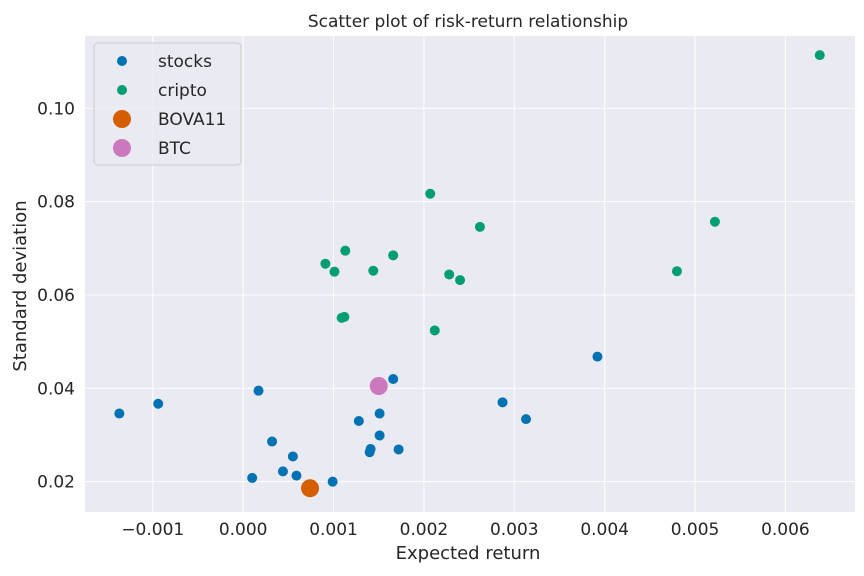 This screenshot has height=576, width=864. What do you see at coordinates (785, 530) in the screenshot?
I see `x-tick-label: 0.006` at bounding box center [785, 530].